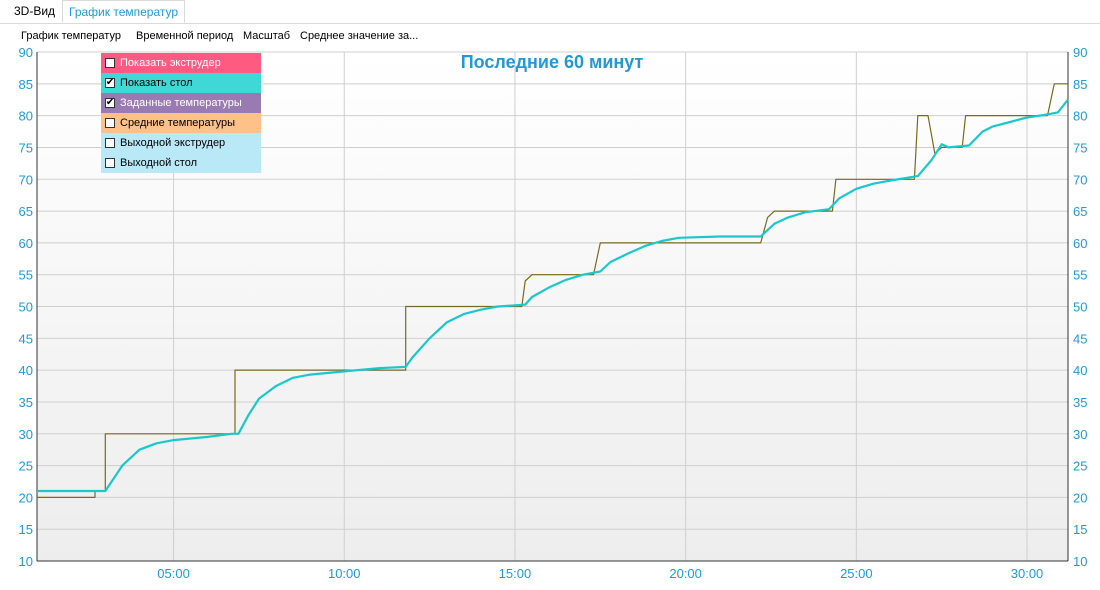 The height and width of the screenshot is (590, 1100). Describe the element at coordinates (1080, 147) in the screenshot. I see `y-tick-label-right: 75` at that location.